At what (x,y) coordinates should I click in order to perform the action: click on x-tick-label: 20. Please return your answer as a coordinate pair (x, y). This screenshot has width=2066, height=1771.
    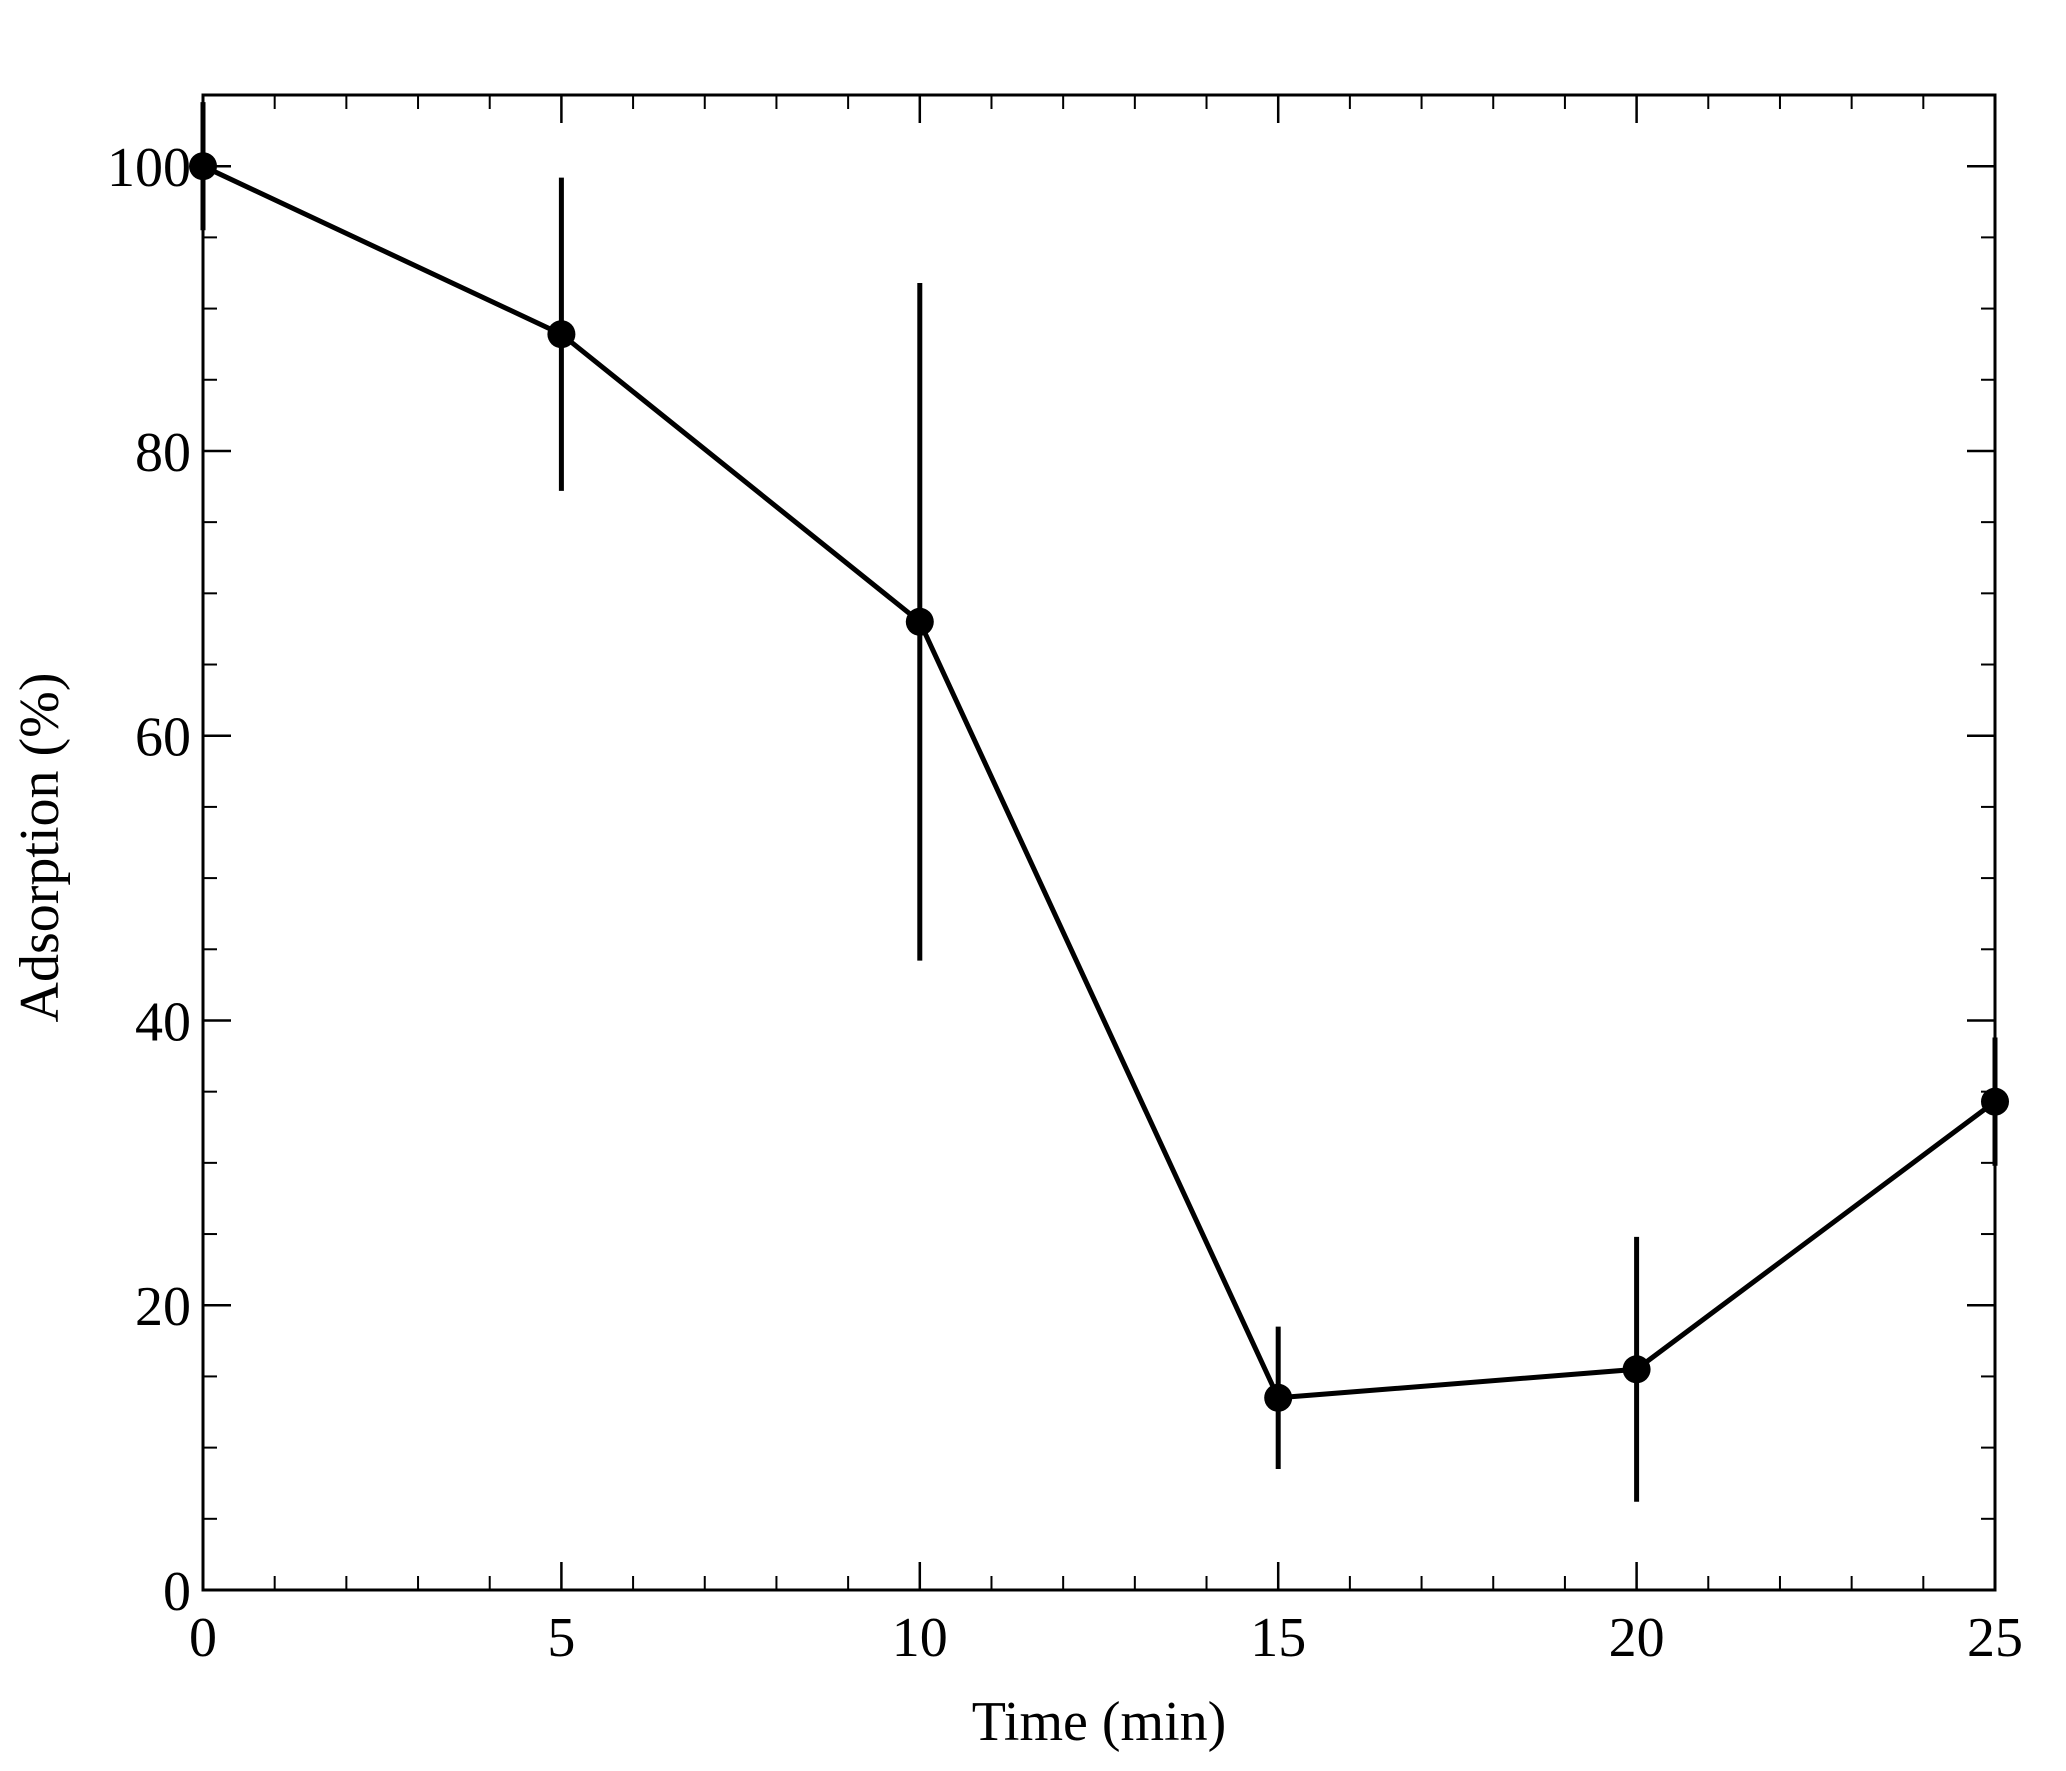
    Looking at the image, I should click on (1637, 1638).